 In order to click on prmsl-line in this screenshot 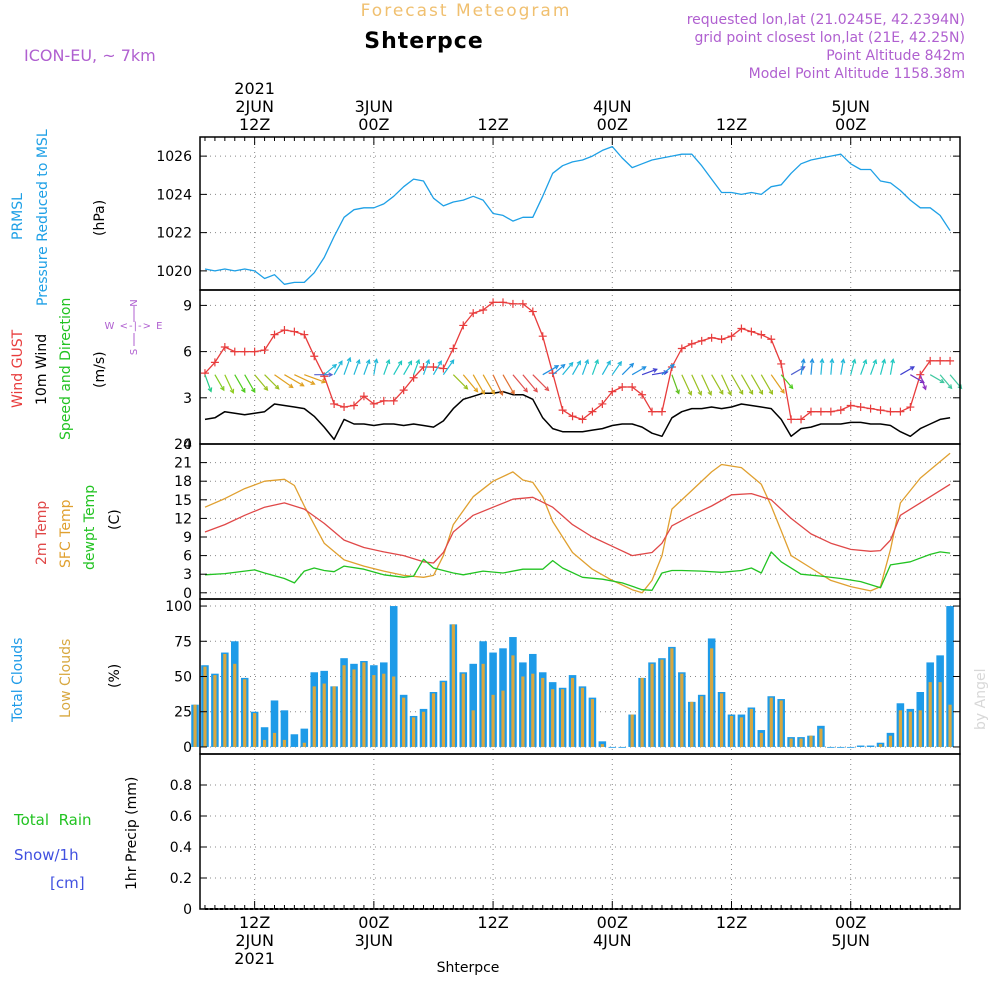, I will do `click(577, 215)`.